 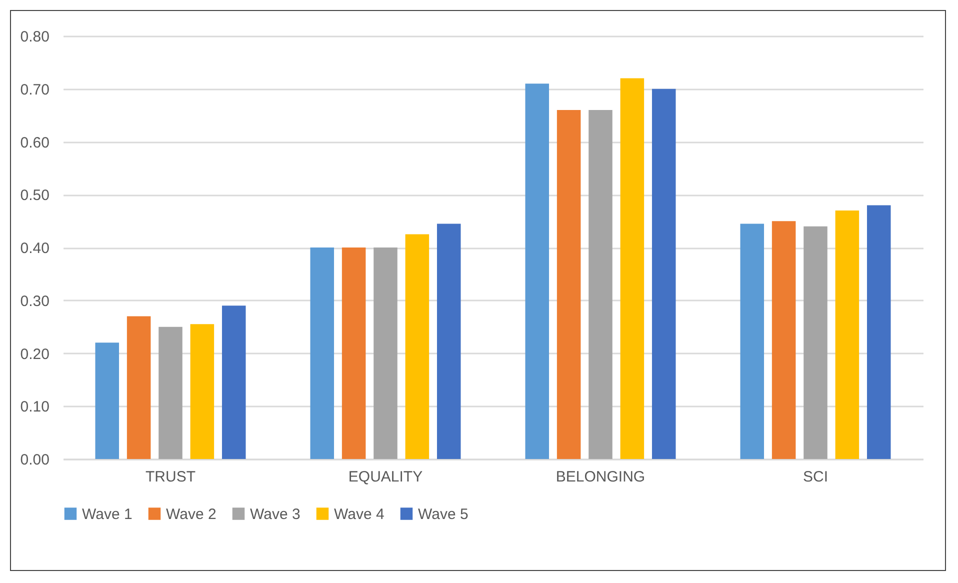 What do you see at coordinates (107, 514) in the screenshot?
I see `legend-label: Wave 1` at bounding box center [107, 514].